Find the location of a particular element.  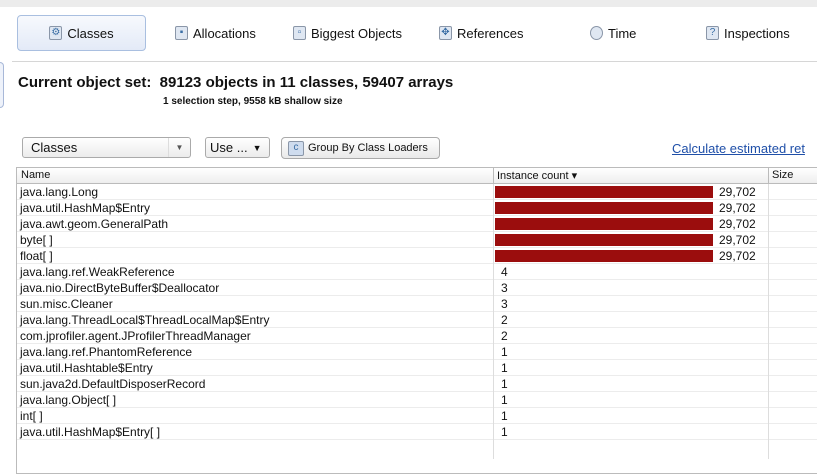

table-row: int[ ] 1 is located at coordinates (417, 416).